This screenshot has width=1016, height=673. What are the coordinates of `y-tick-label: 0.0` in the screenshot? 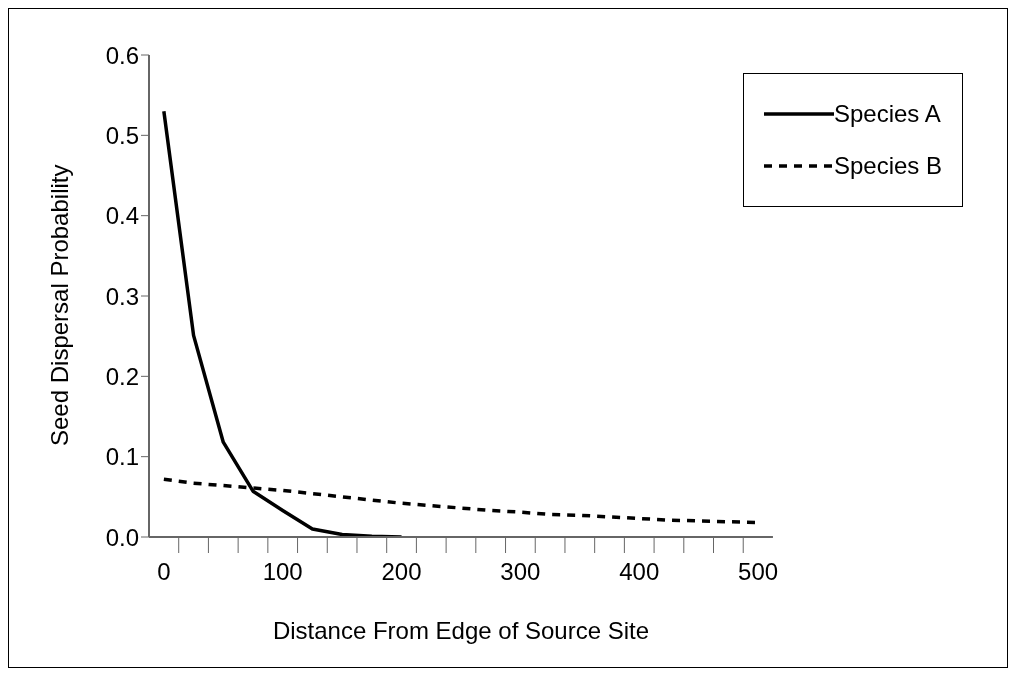 It's located at (122, 537).